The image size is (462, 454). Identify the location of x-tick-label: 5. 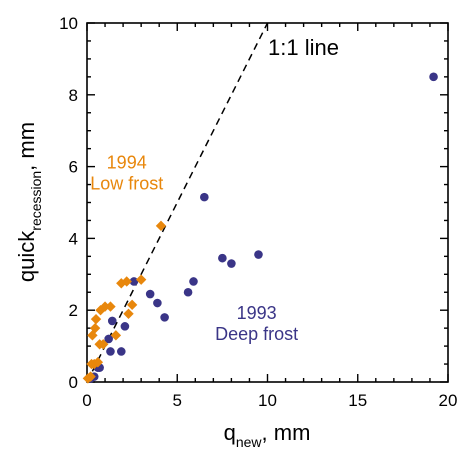
(177, 400).